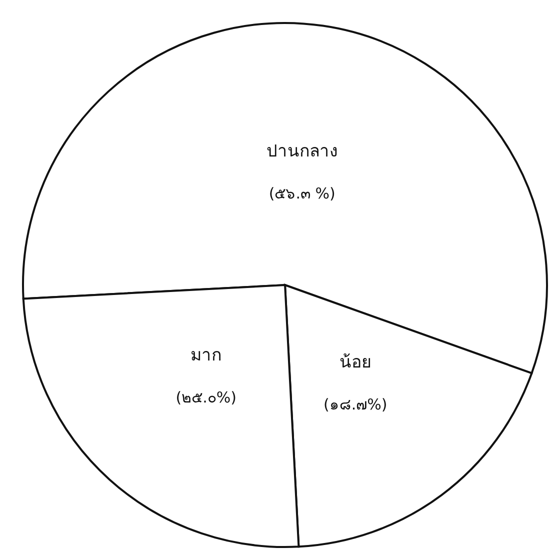 The width and height of the screenshot is (555, 553). Describe the element at coordinates (206, 356) in the screenshot. I see `slice-label: มาก` at that location.